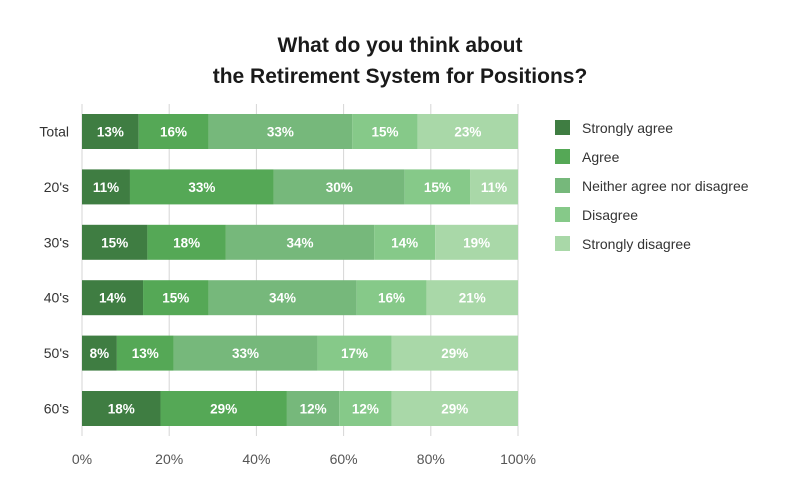 This screenshot has height=503, width=800. I want to click on bar-row: 8% 13% 33% 17% 29%, so click(300, 353).